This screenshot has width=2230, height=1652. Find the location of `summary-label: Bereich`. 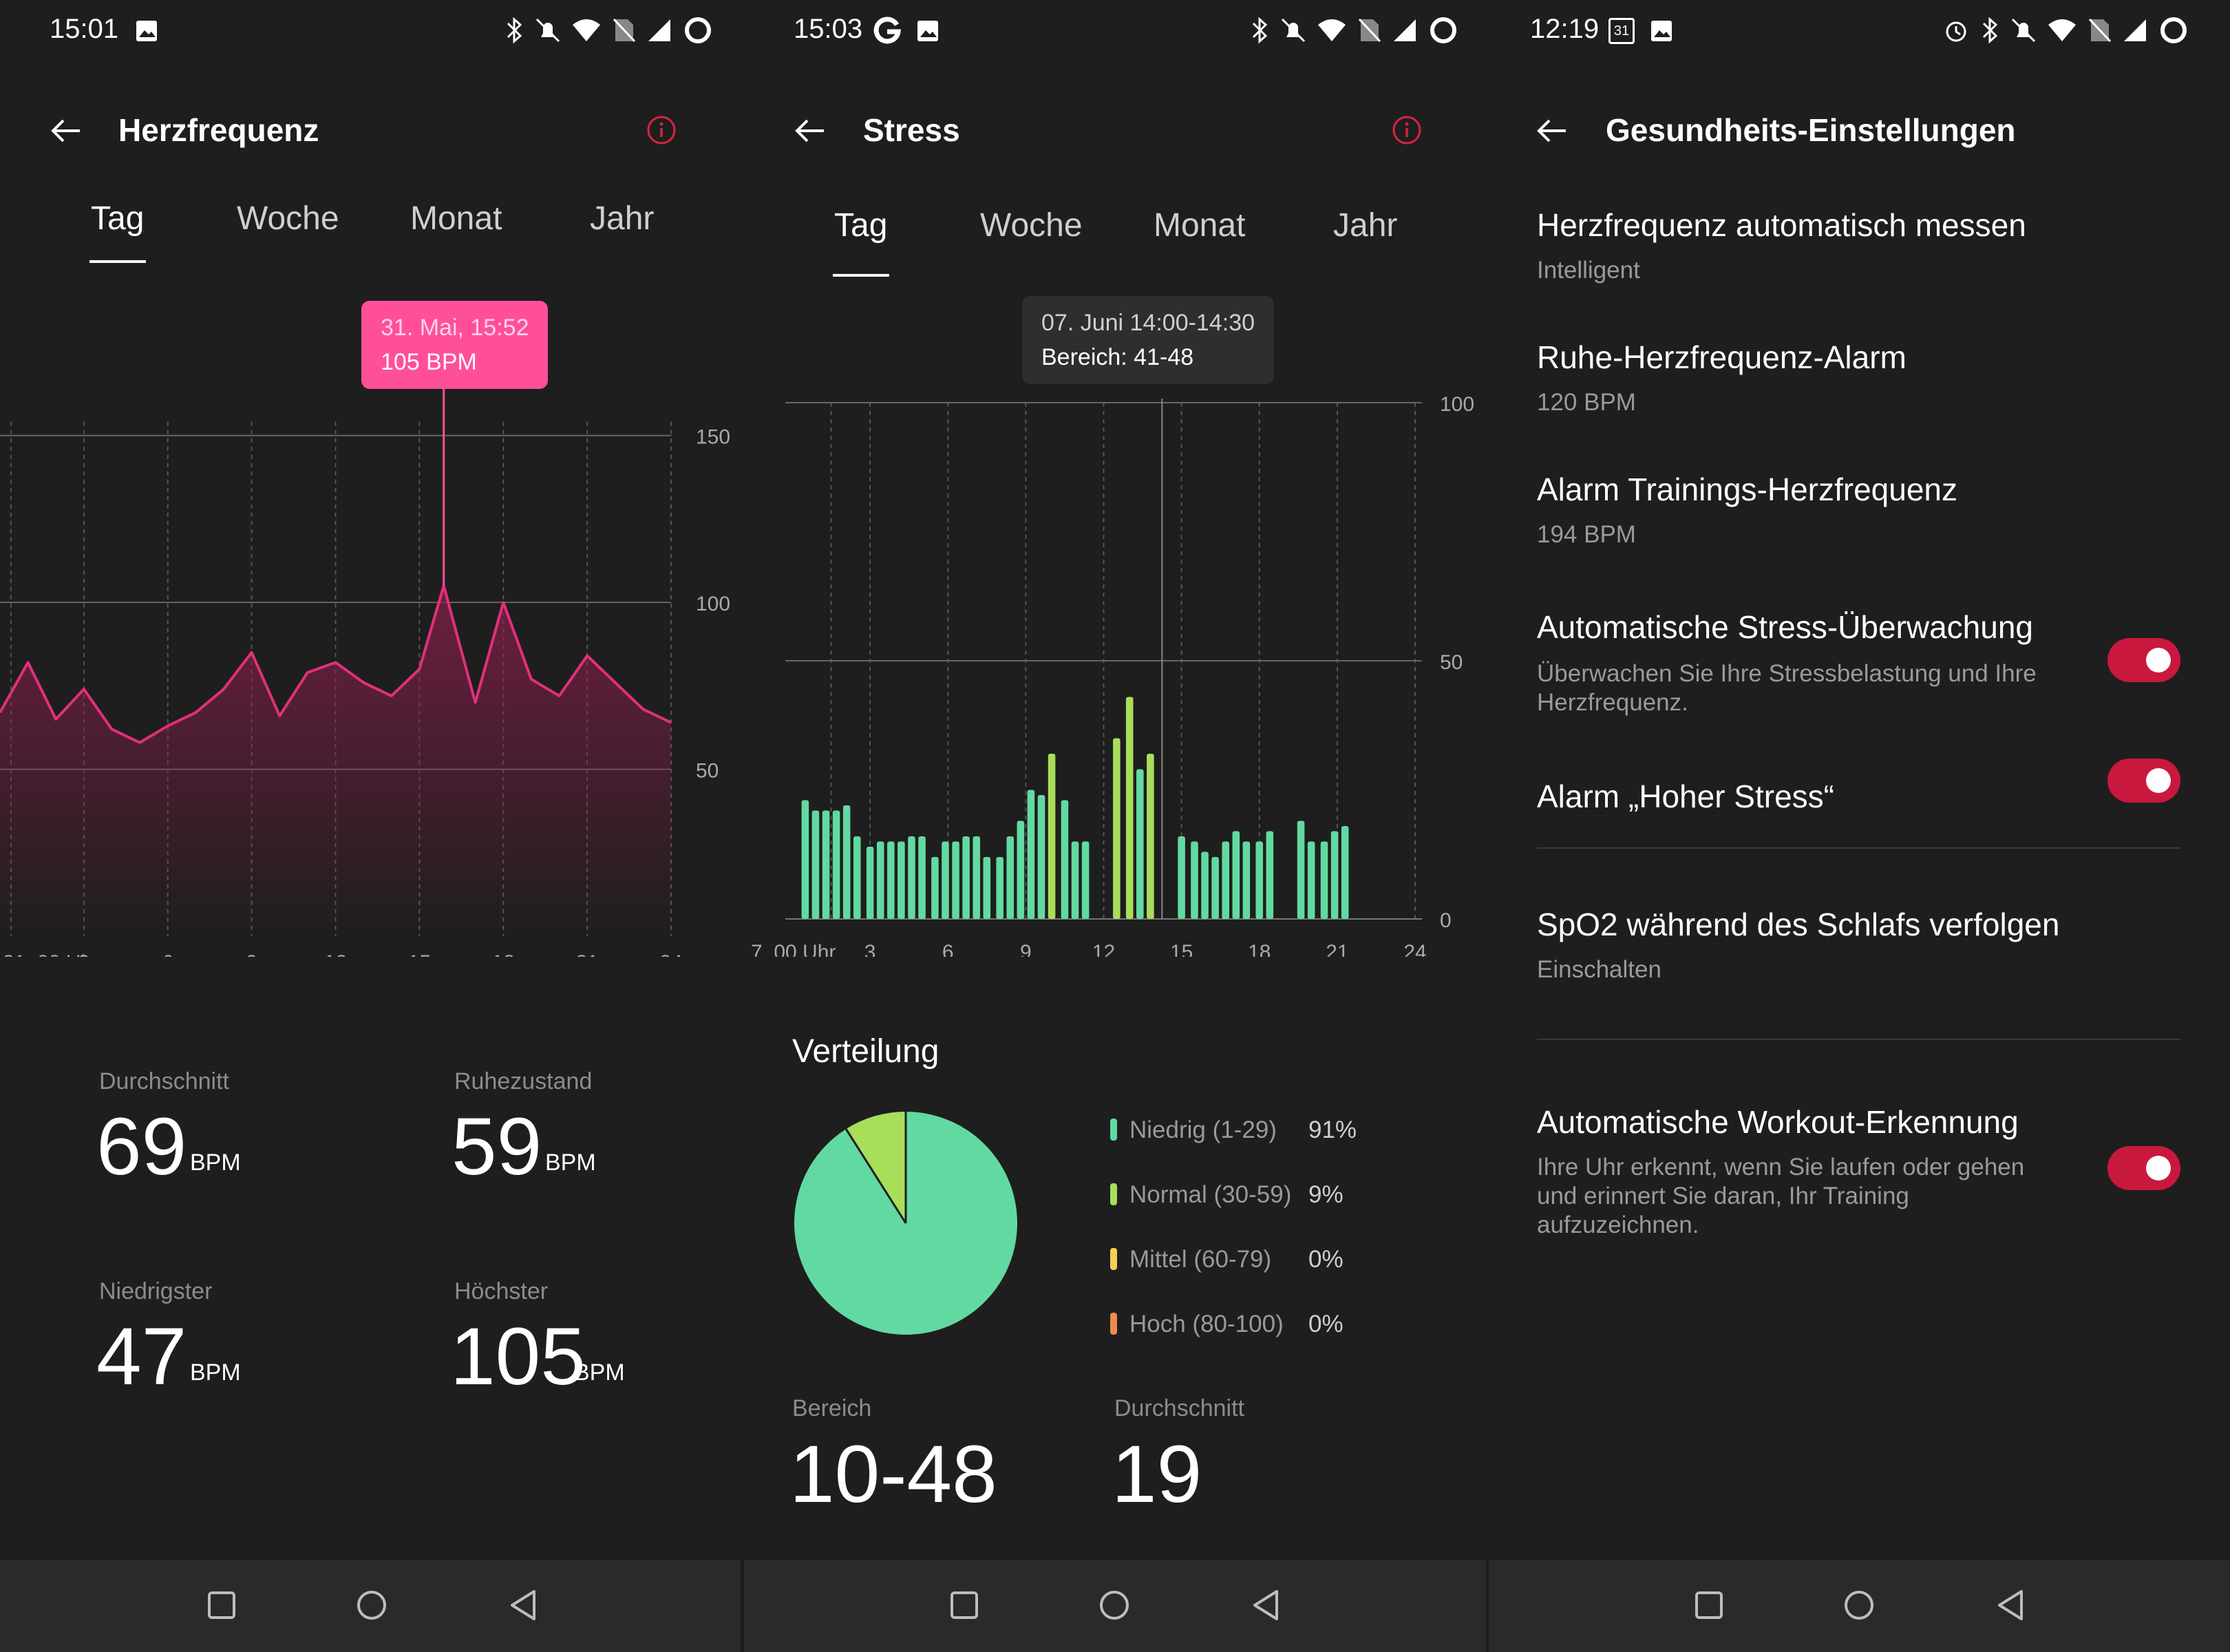

summary-label: Bereich is located at coordinates (832, 1408).